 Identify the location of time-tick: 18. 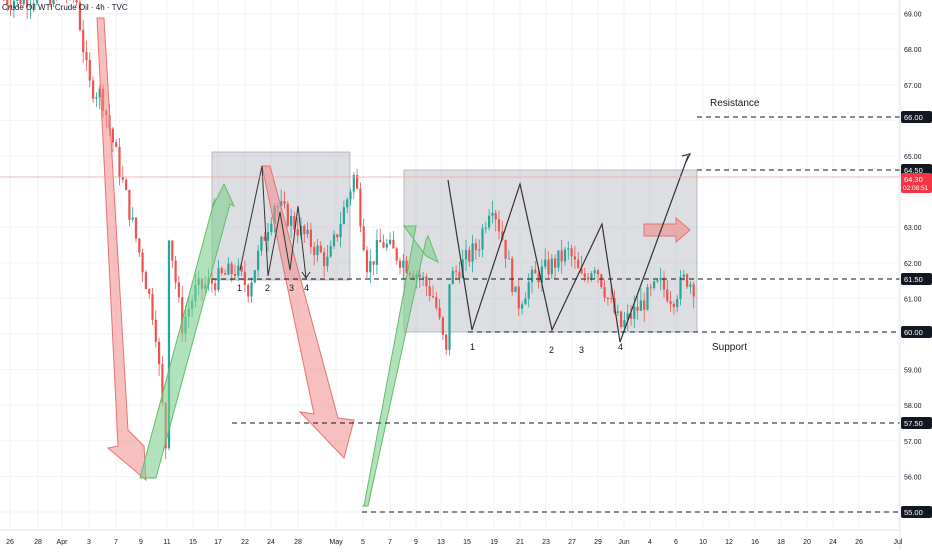
(781, 542).